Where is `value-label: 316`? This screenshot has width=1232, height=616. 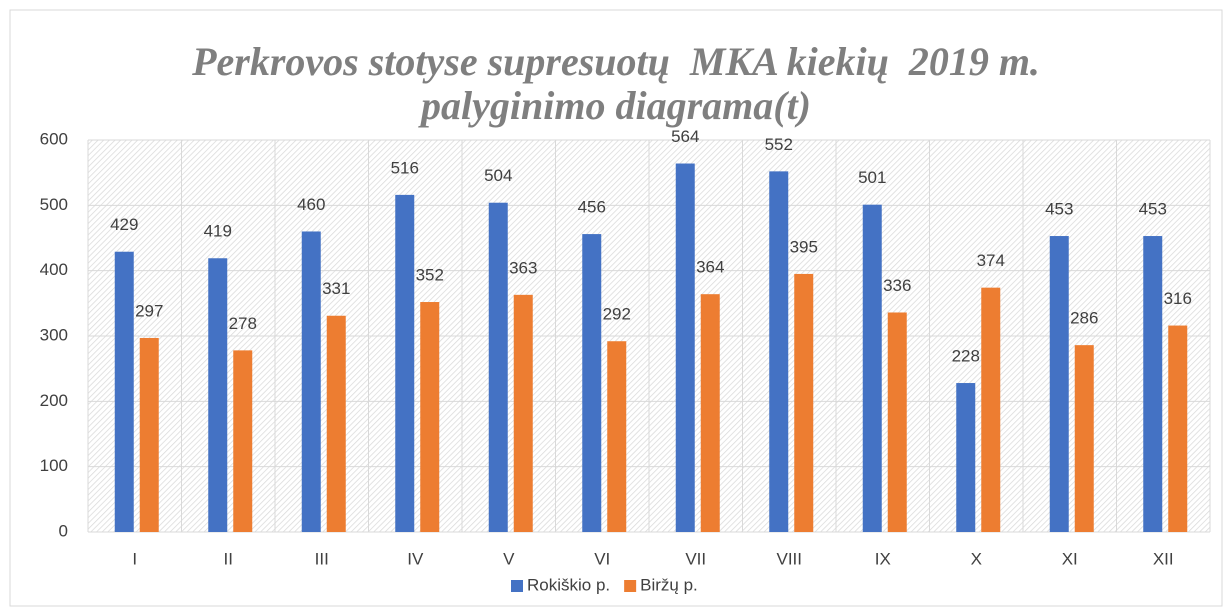
value-label: 316 is located at coordinates (1178, 298).